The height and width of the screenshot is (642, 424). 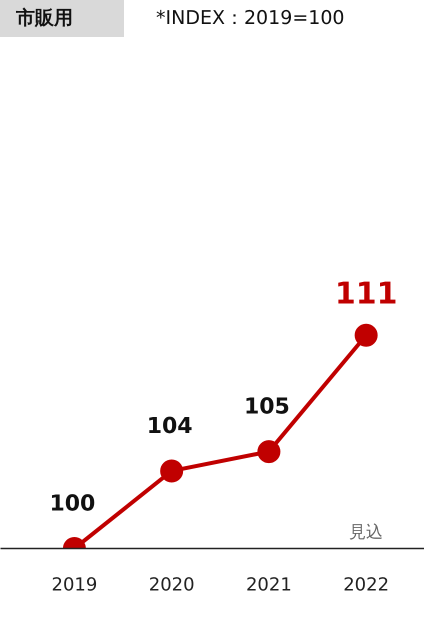 I want to click on data-label: 111, so click(x=366, y=294).